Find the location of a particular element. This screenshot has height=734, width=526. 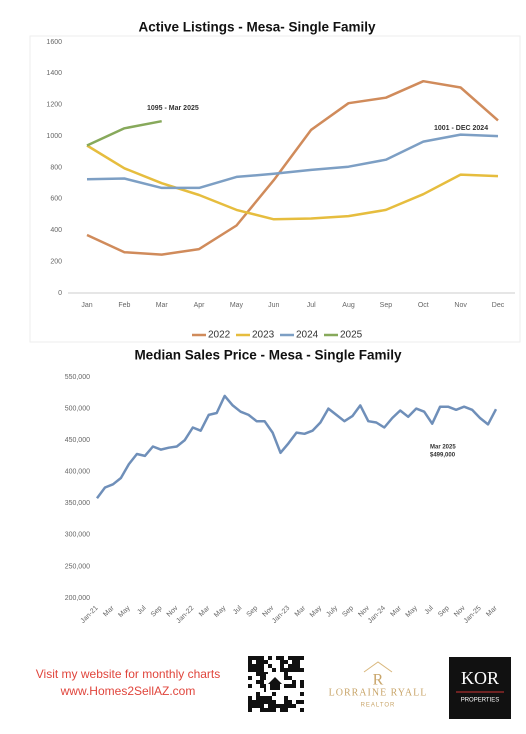

chart-title: Active Listings - Mesa- Single Family is located at coordinates (257, 27).